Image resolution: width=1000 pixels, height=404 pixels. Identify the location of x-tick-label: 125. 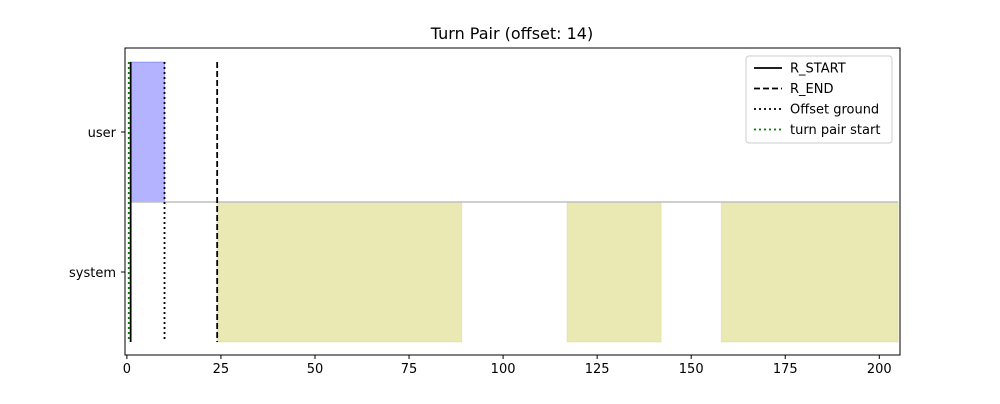
(597, 369).